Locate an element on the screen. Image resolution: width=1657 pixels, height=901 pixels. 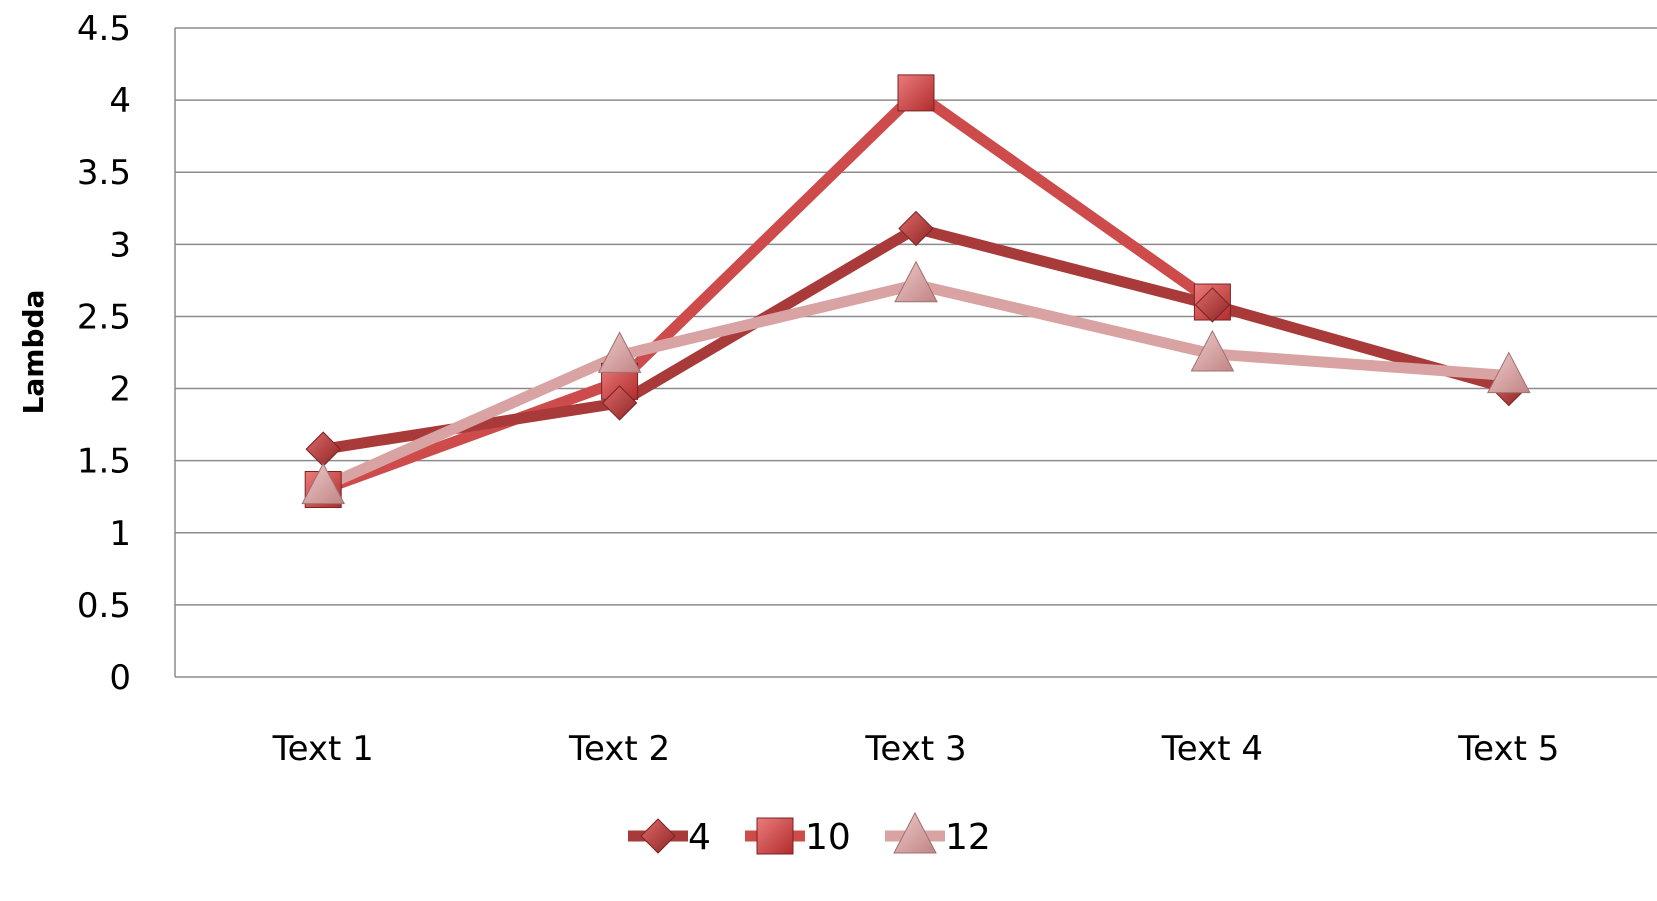
x-tick-label: Text 5 is located at coordinates (1508, 749).